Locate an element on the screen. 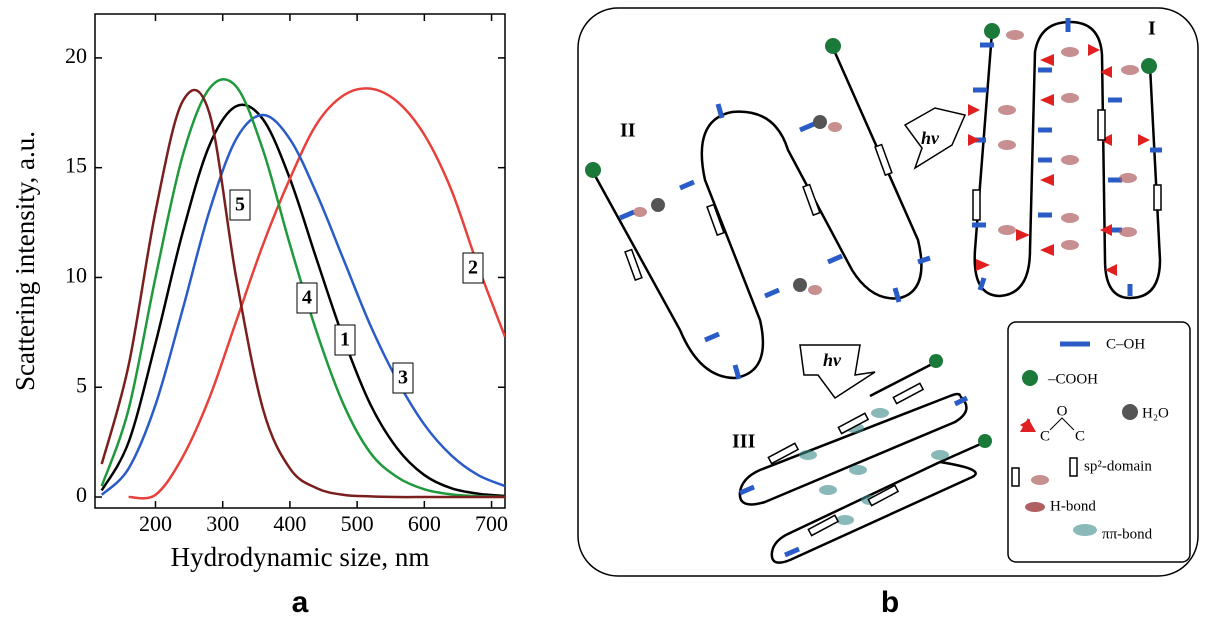 The height and width of the screenshot is (620, 1208). x-tick-label: 500 is located at coordinates (357, 523).